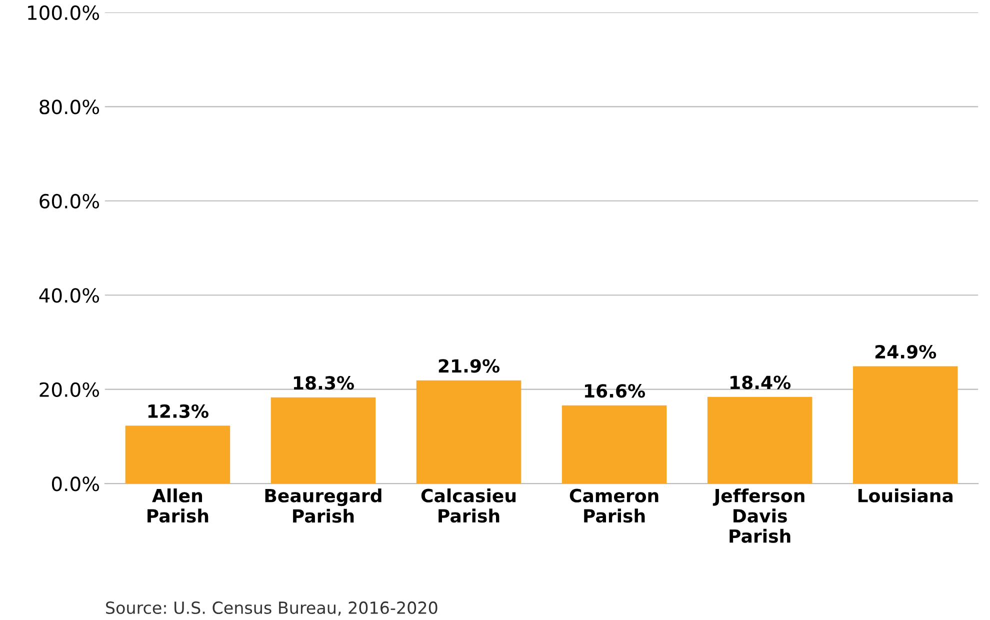 Image resolution: width=990 pixels, height=620 pixels. I want to click on y-tick-label: 40.0%, so click(69, 295).